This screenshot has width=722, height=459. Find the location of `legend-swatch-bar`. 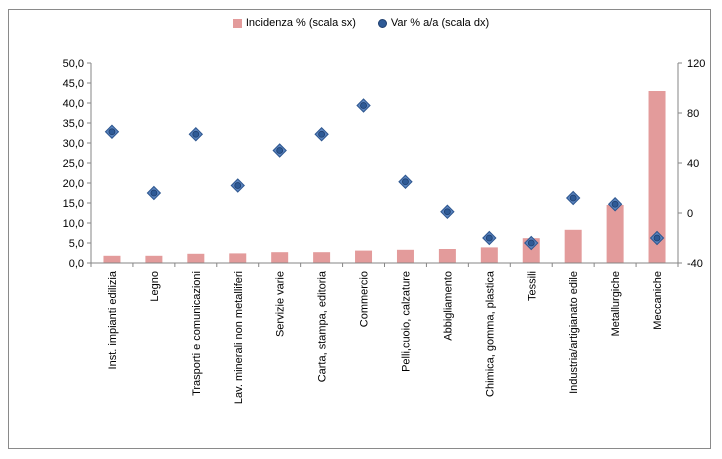

legend-swatch-bar is located at coordinates (237, 23).